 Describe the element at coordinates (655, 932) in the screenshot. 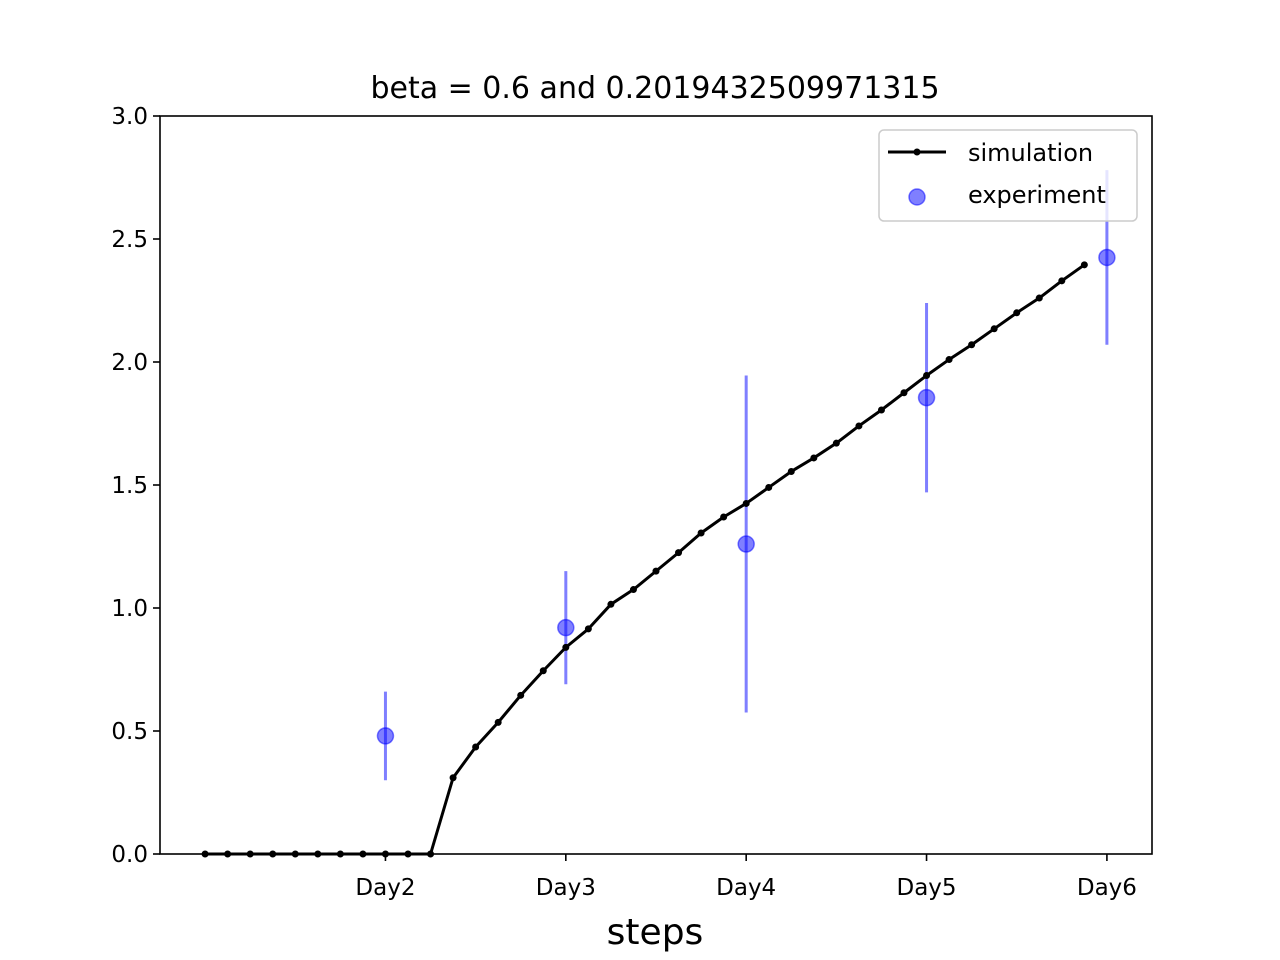

I see `x-axis-label: steps` at that location.